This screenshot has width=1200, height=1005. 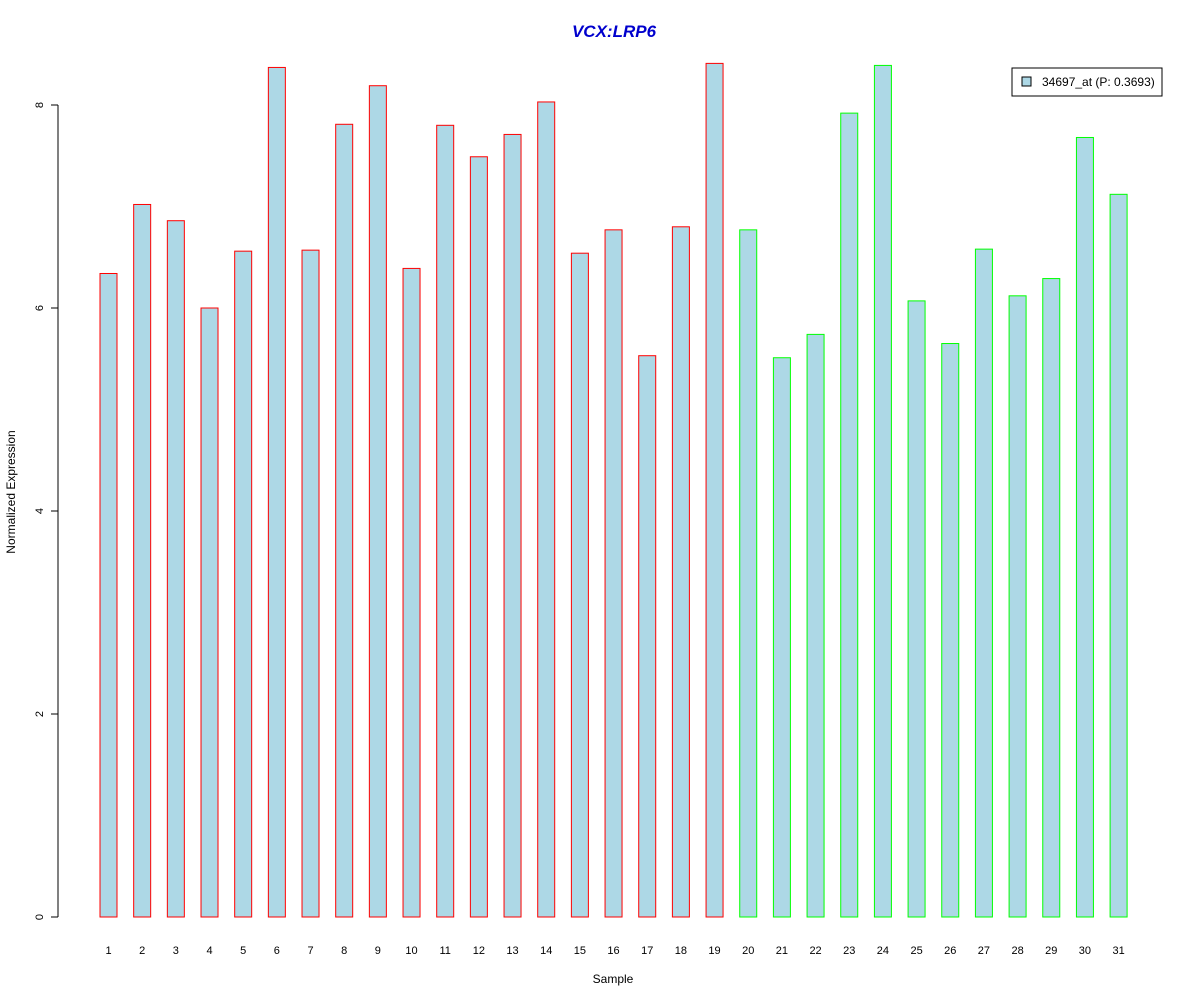 I want to click on x-tick-label: 26, so click(x=950, y=951).